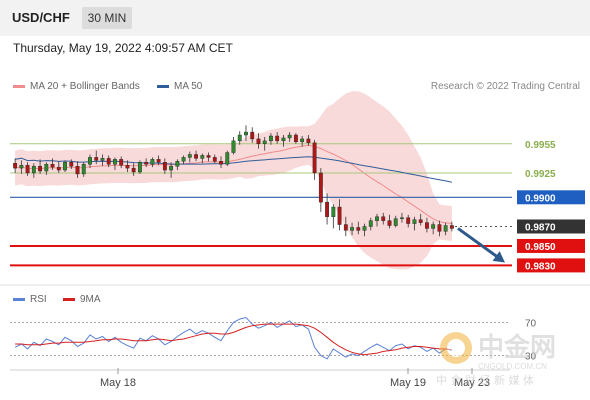  Describe the element at coordinates (188, 86) in the screenshot. I see `legend-ma50-label: MA 50` at that location.